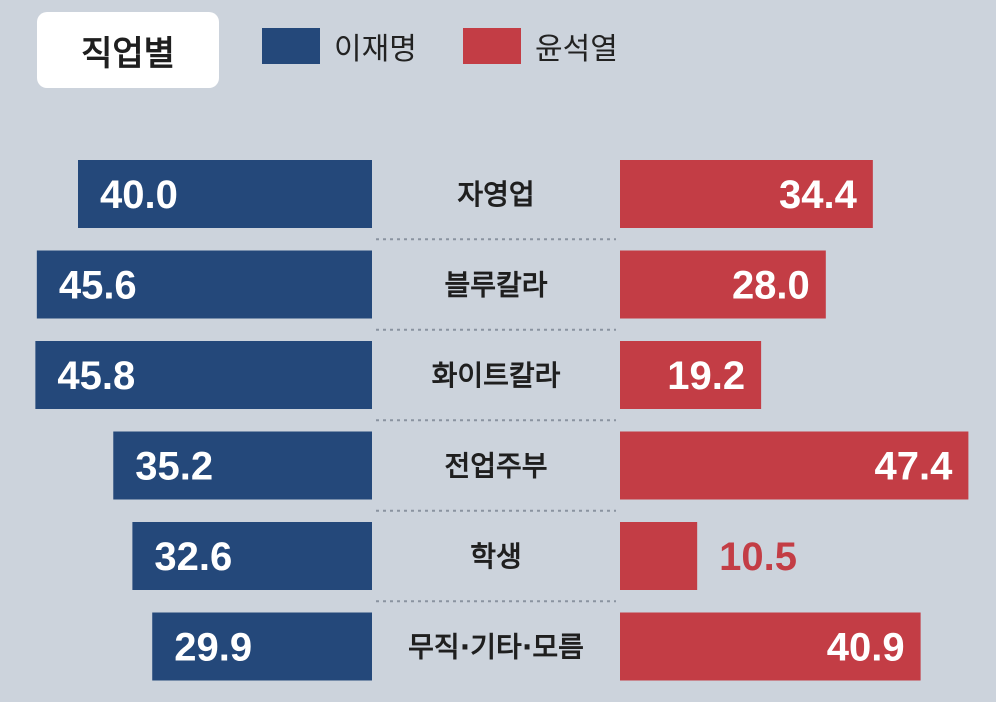  Describe the element at coordinates (576, 49) in the screenshot. I see `legend-label-yoon: 윤석열` at that location.